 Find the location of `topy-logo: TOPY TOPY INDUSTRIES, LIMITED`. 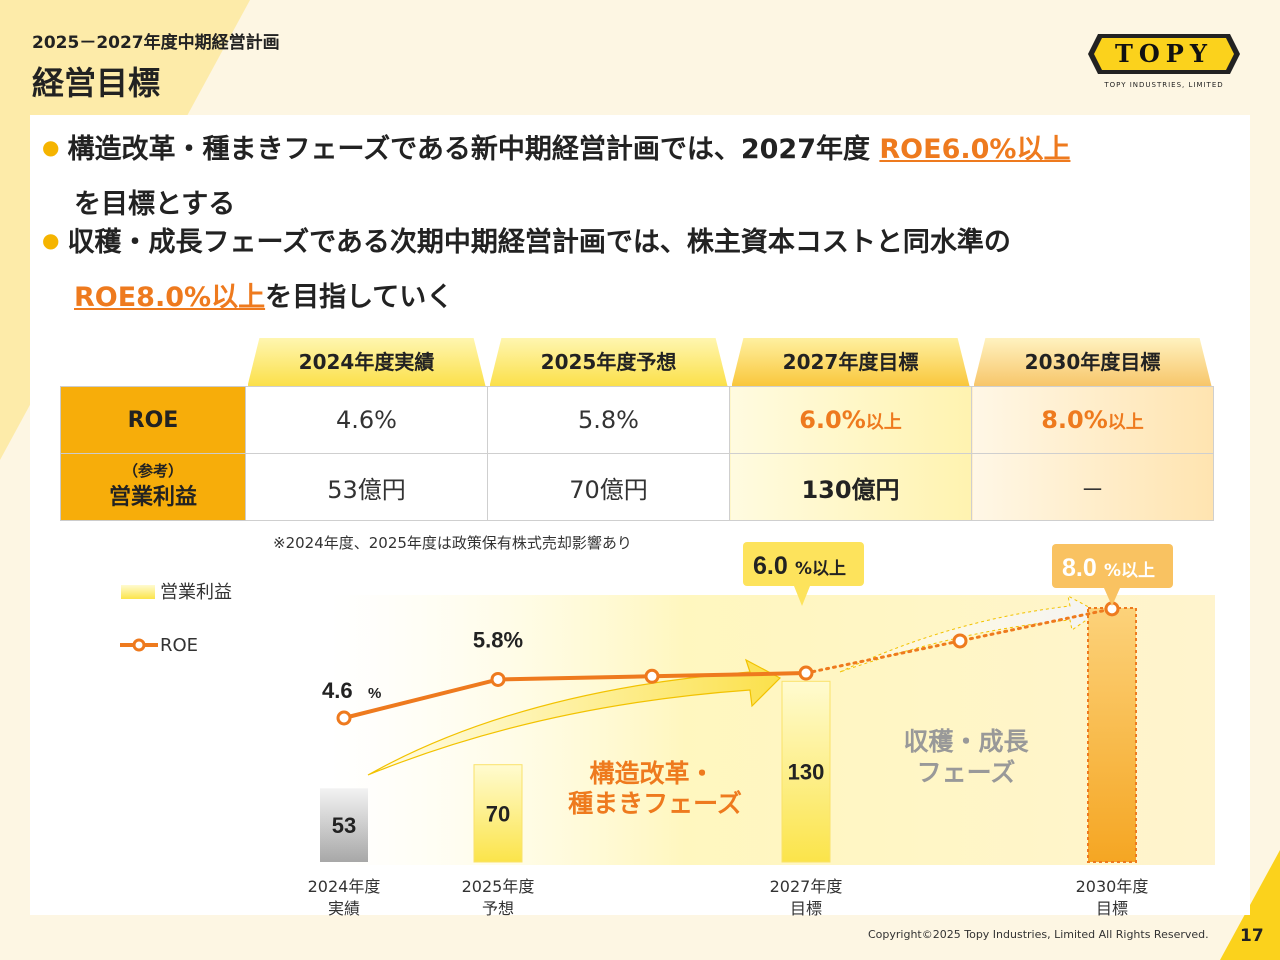

topy-logo: TOPY TOPY INDUSTRIES, LIMITED is located at coordinates (1164, 61).